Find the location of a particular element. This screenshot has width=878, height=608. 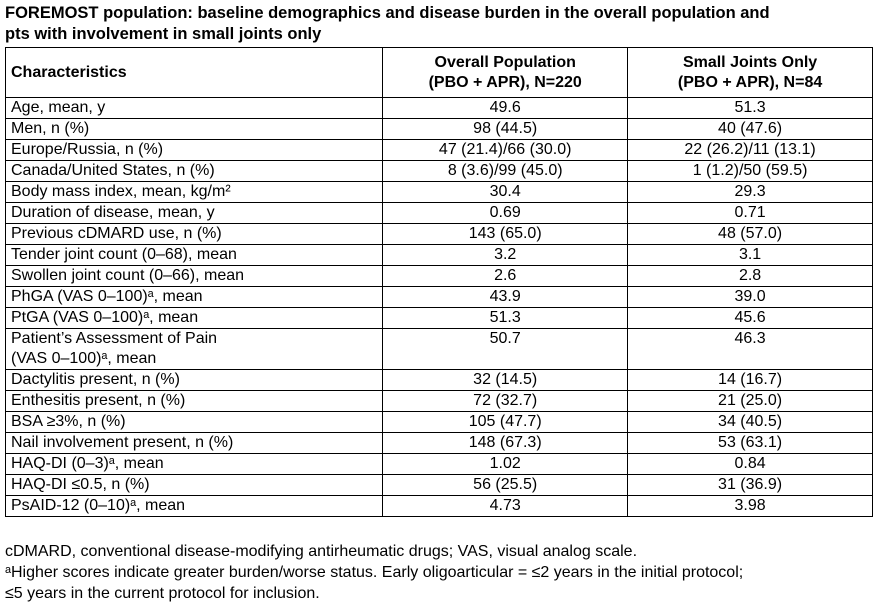

label-line: Body mass index, mean, kg/m² is located at coordinates (121, 191).